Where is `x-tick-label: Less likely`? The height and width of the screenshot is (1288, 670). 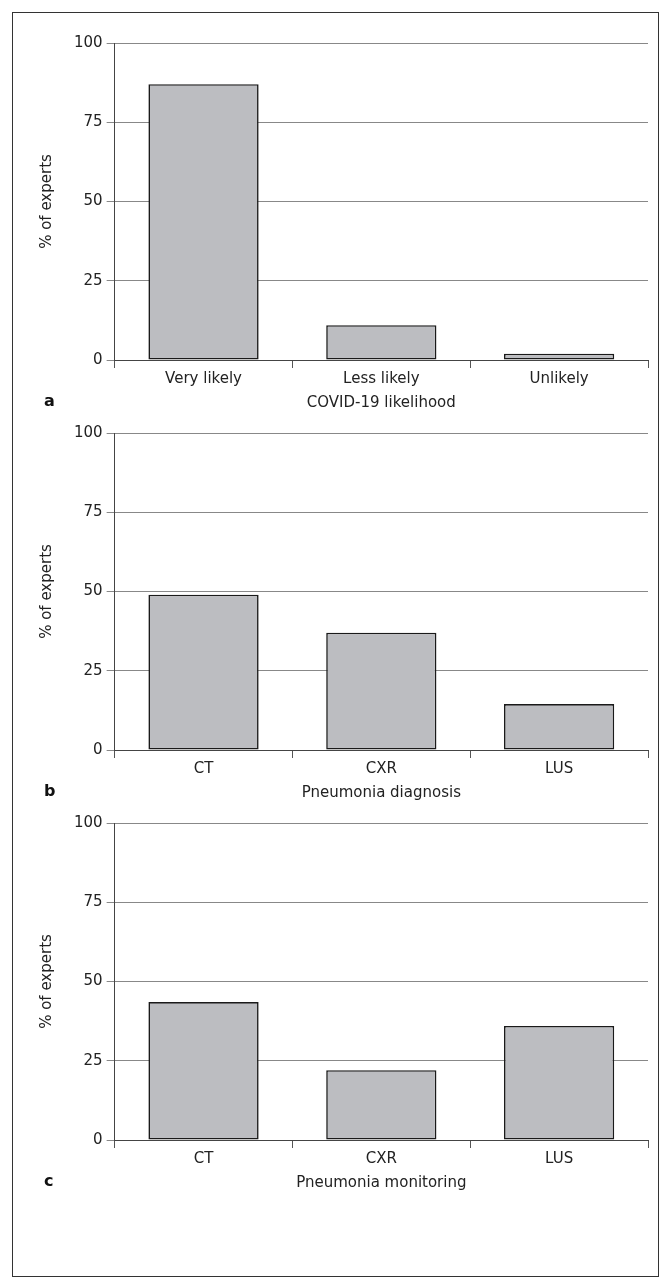
x-tick-label: Less likely is located at coordinates (381, 377).